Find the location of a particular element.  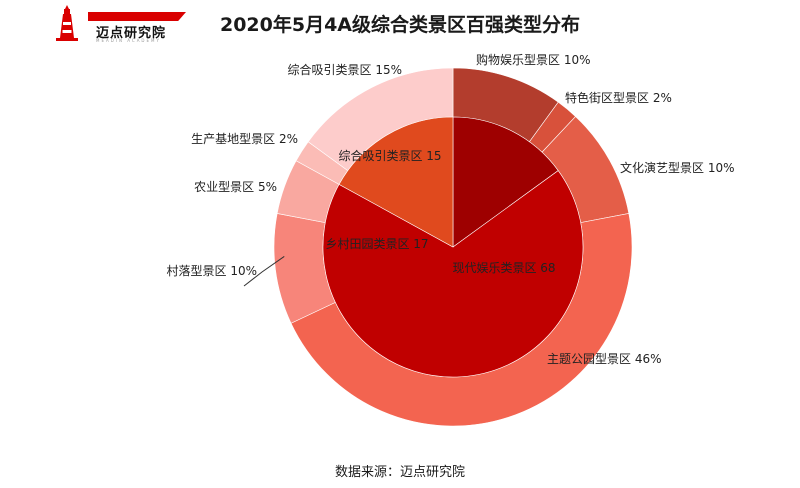

inner-label-2: 现代娱乐类景区 68 is located at coordinates (503, 268).